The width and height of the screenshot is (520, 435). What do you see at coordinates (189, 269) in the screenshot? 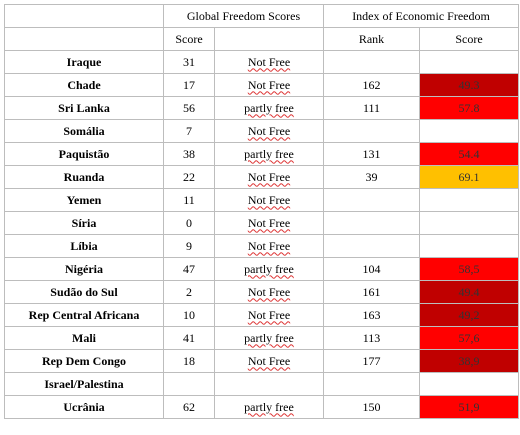
I see `gf-score-cell: 47` at bounding box center [189, 269].